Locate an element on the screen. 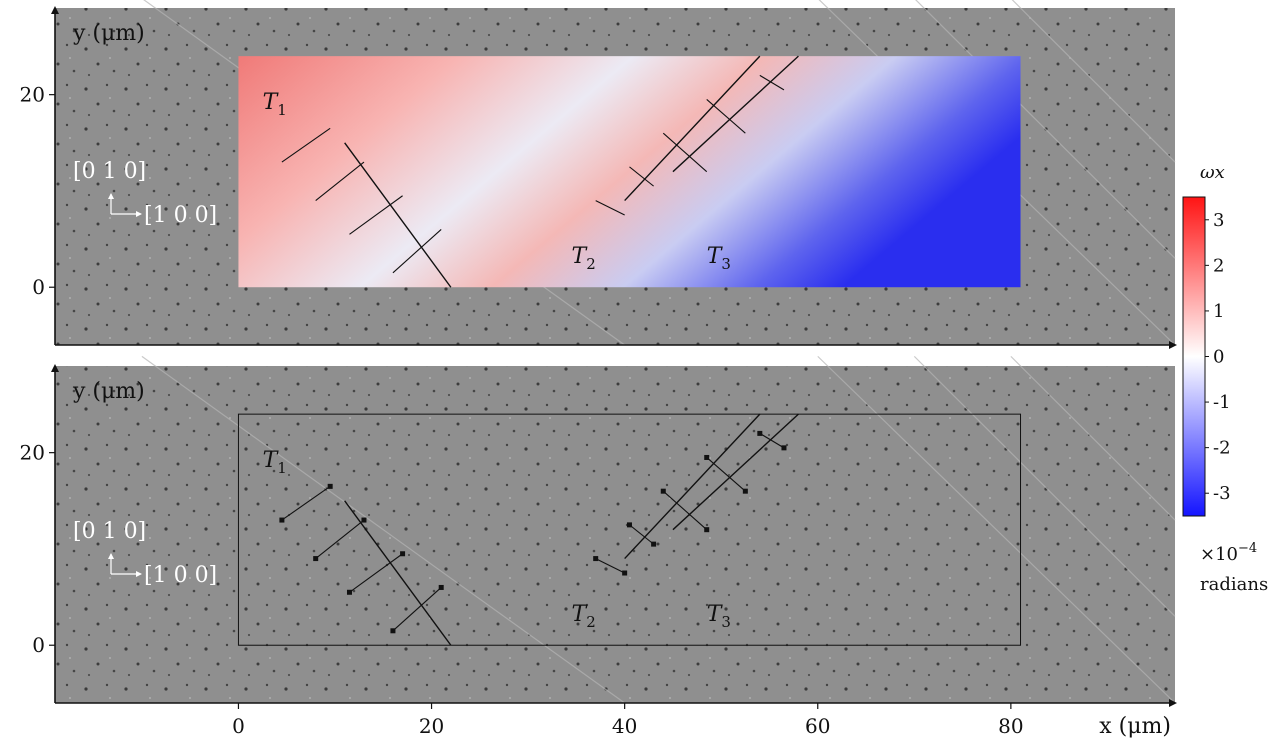  colorbar-tick-label: -2 is located at coordinates (1222, 448).